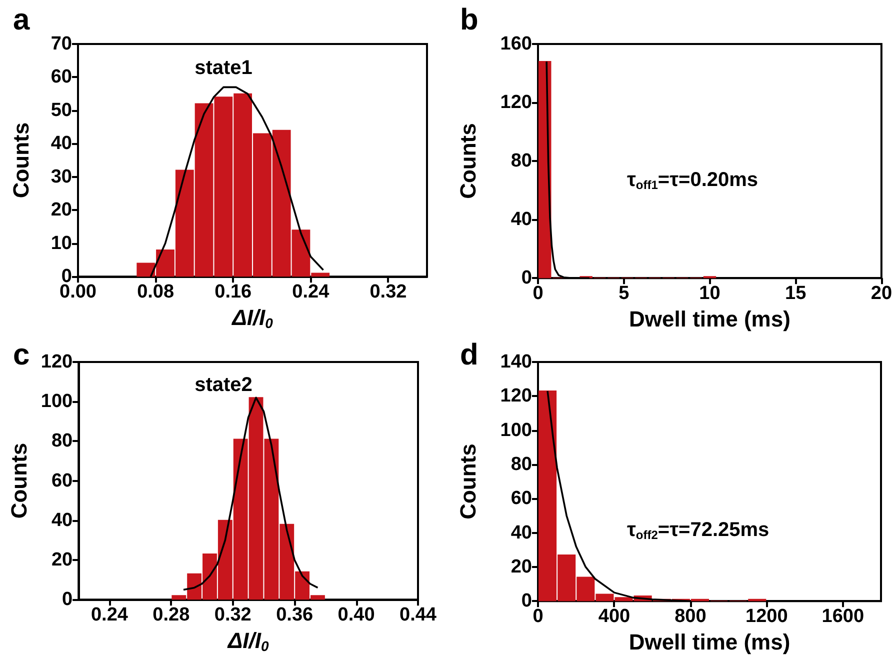  I want to click on x-tick-label: 0.44, so click(418, 615).